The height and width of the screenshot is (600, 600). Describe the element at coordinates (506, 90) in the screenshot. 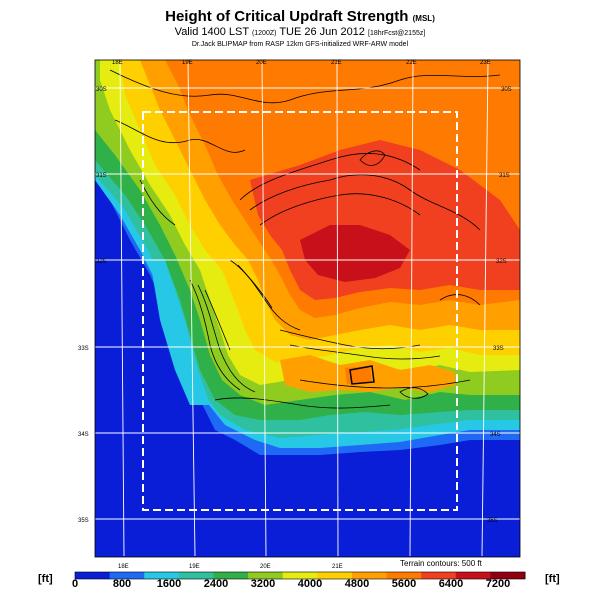

I see `lat-label-right-30: 30S` at that location.